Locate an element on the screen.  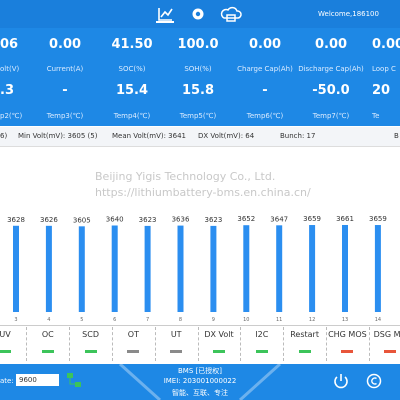
footer is located at coordinates (200, 382).